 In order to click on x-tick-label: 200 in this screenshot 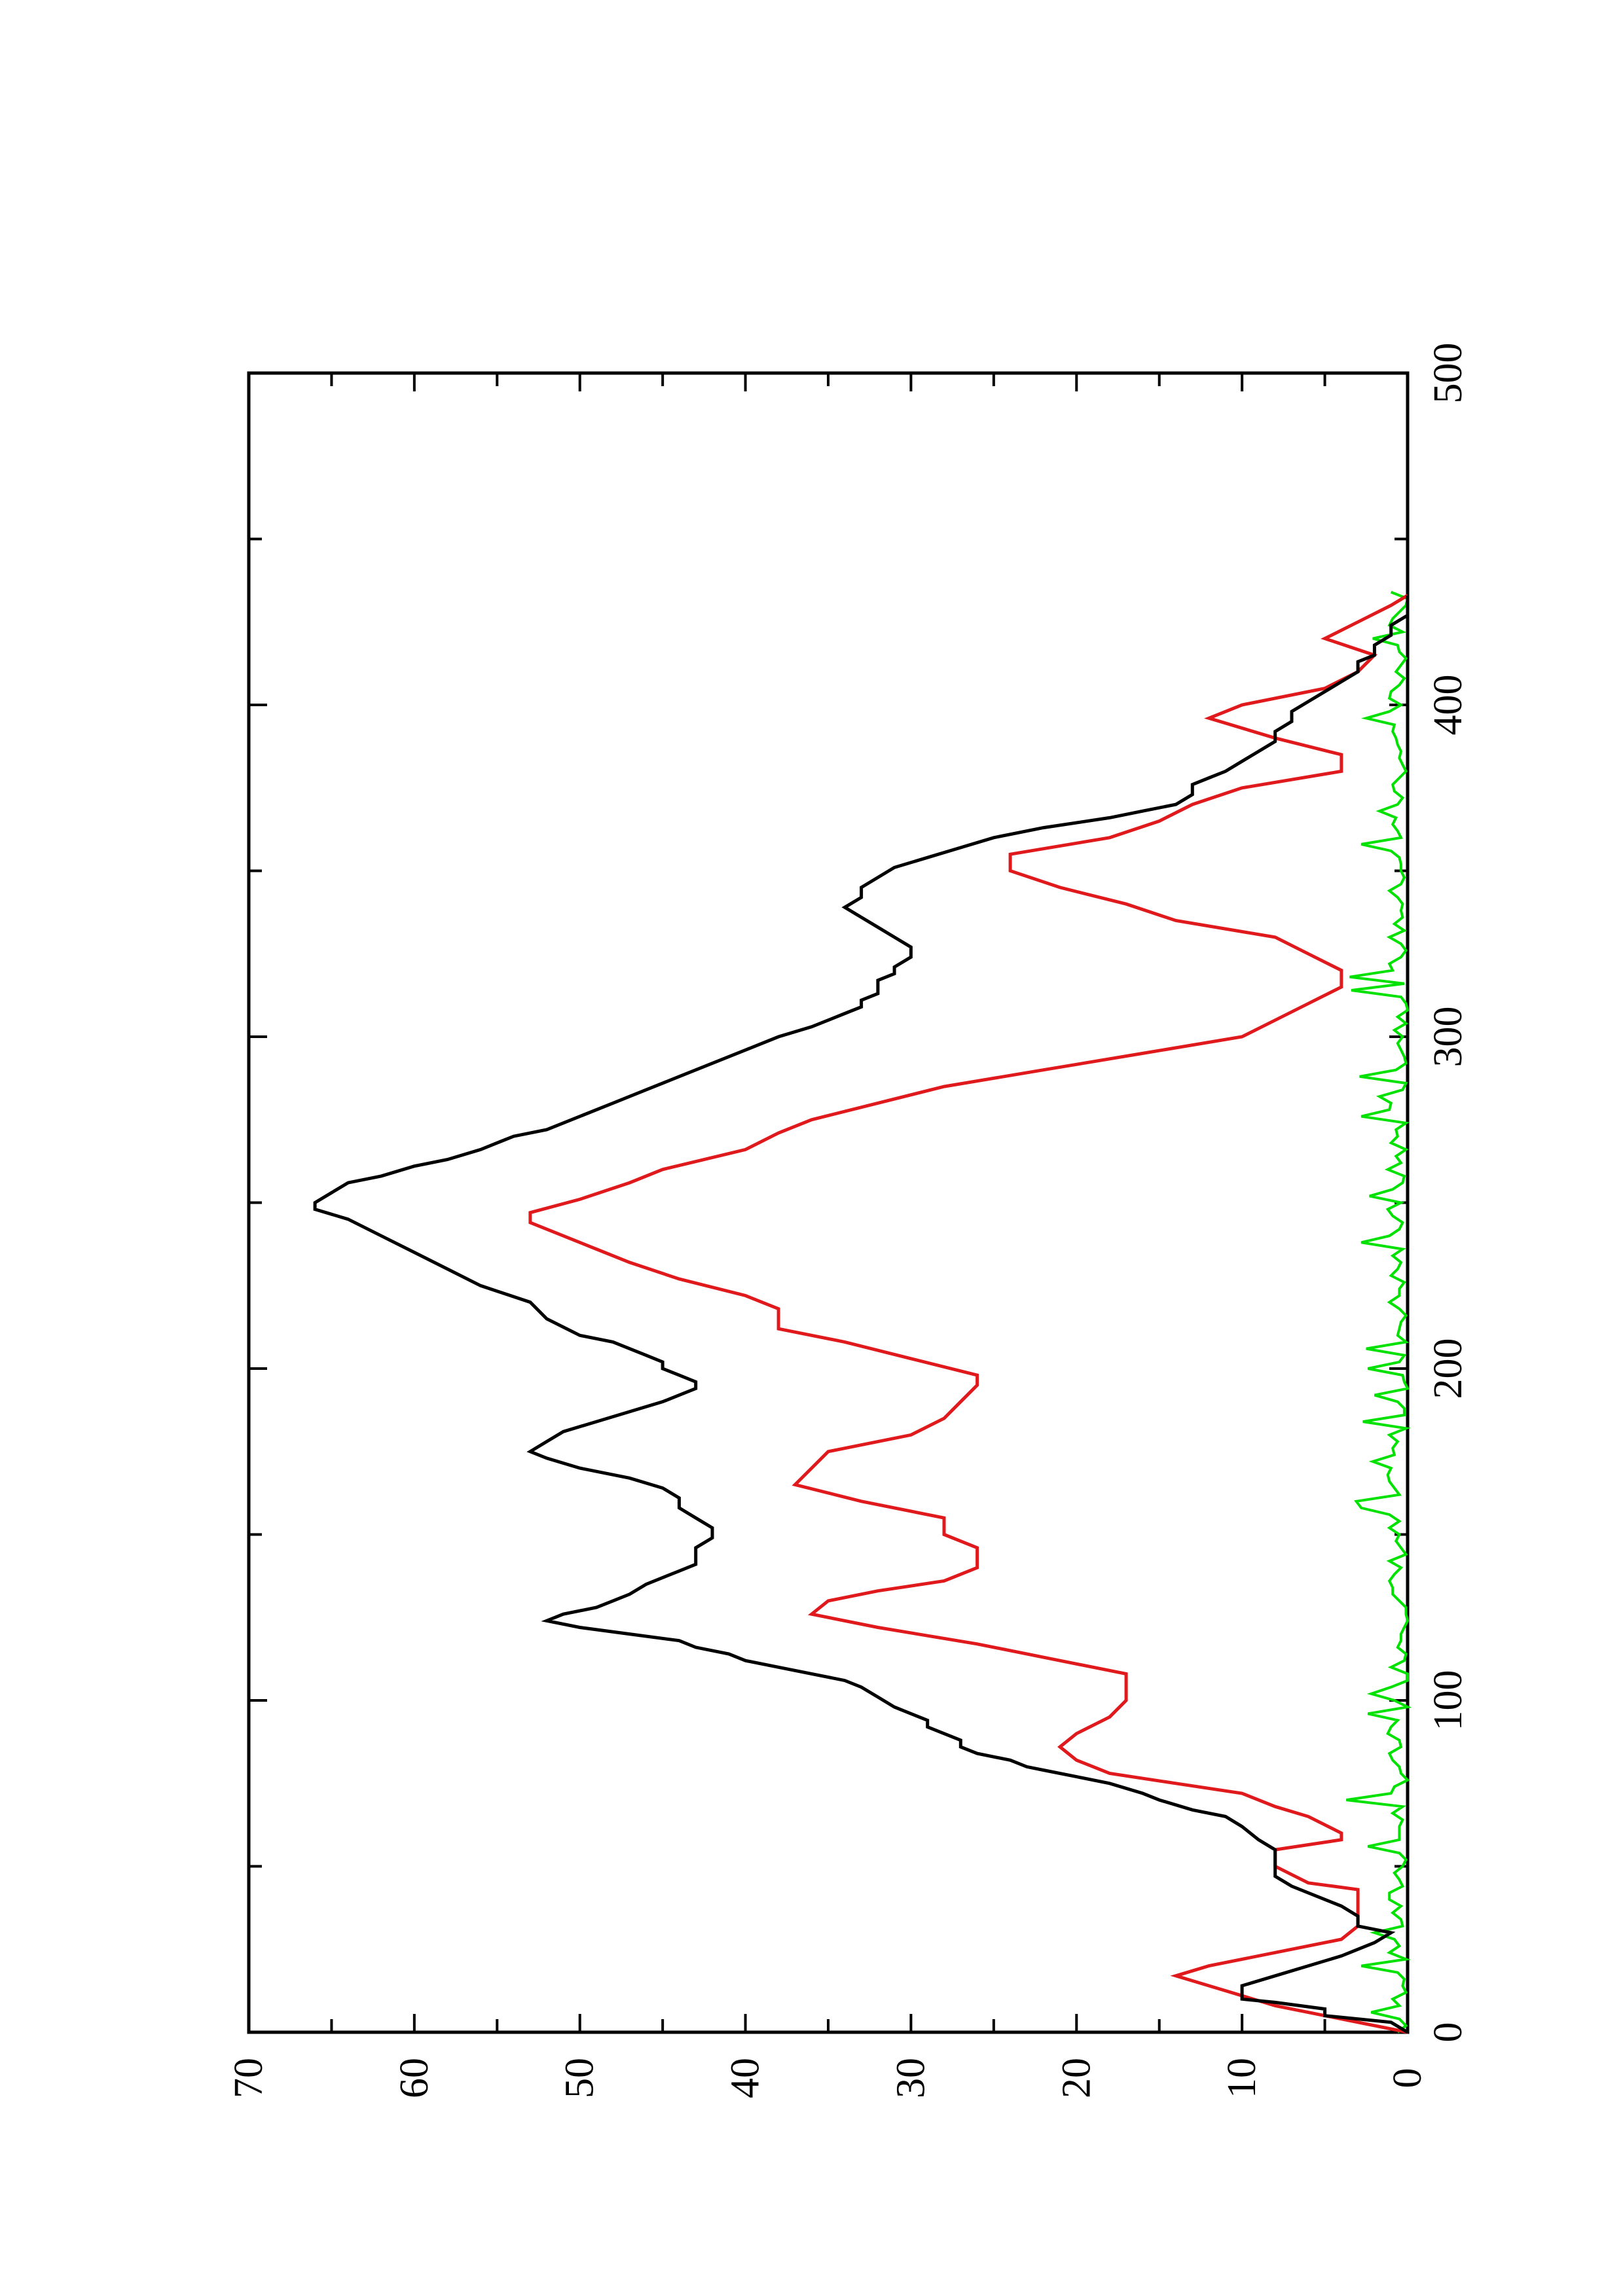, I will do `click(1448, 1368)`.